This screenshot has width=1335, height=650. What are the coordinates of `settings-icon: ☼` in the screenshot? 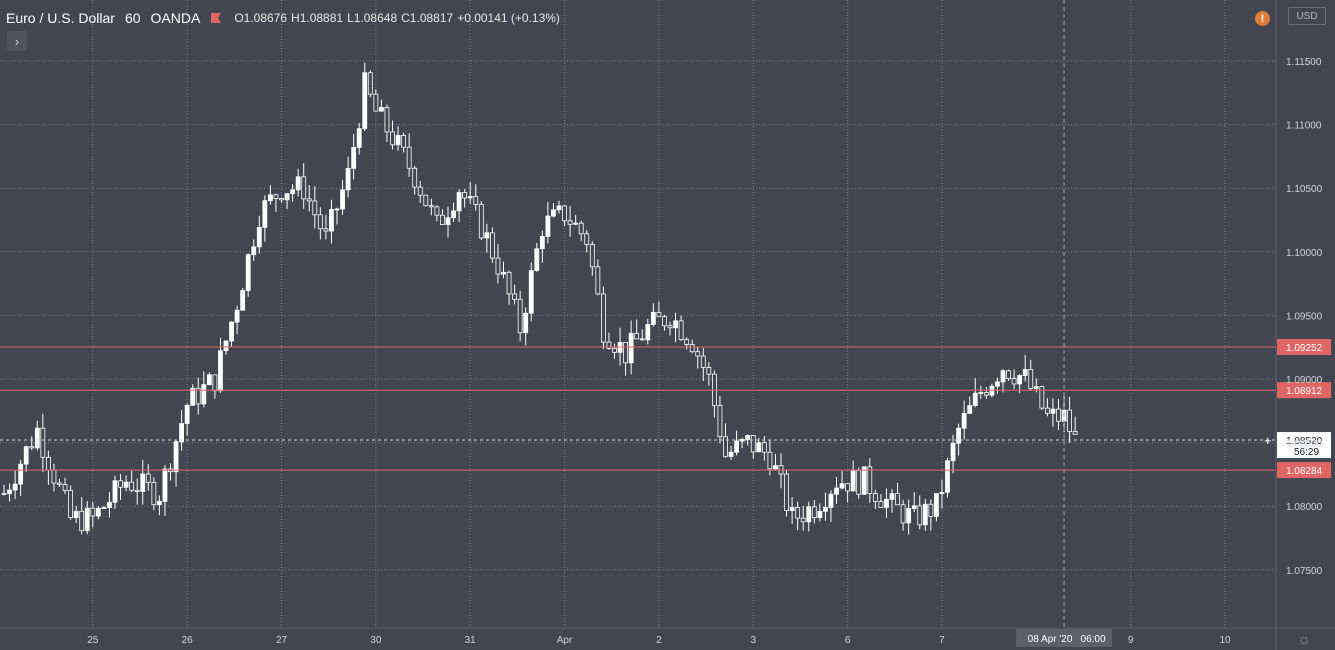 It's located at (1304, 639).